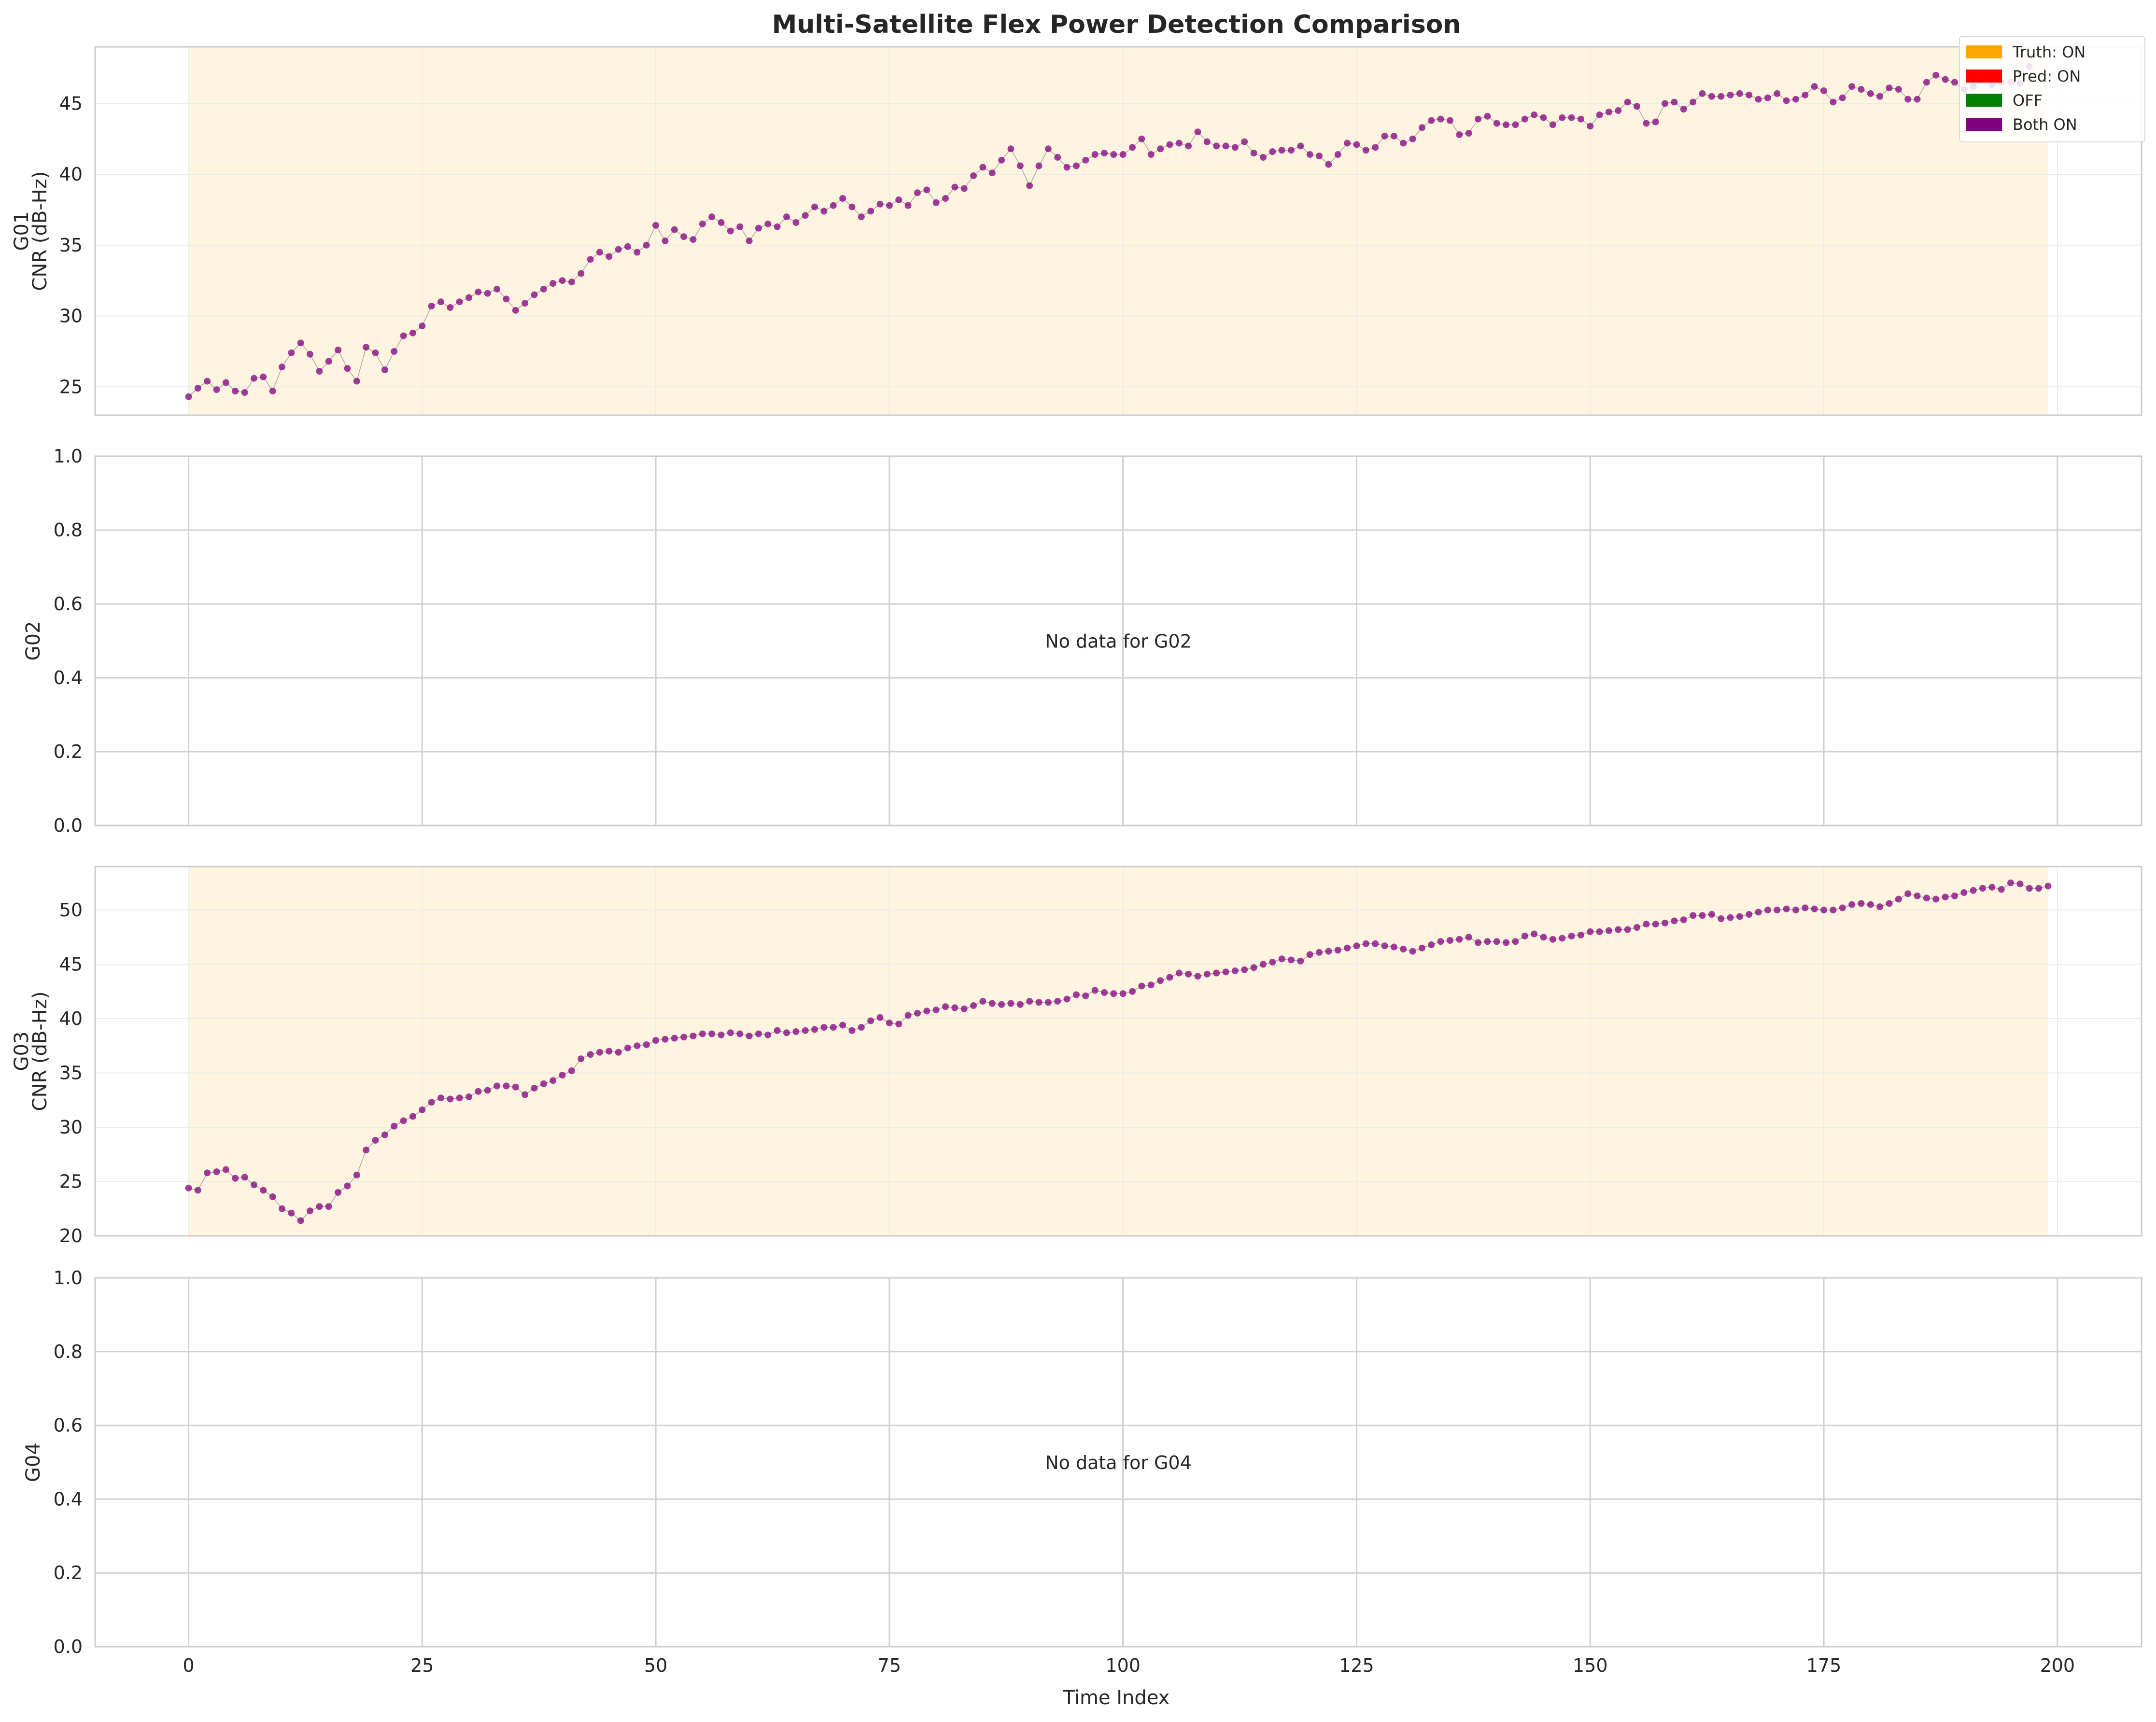 This screenshot has width=2156, height=1722. Describe the element at coordinates (68, 1647) in the screenshot. I see `y-tick-label: 0.0` at that location.